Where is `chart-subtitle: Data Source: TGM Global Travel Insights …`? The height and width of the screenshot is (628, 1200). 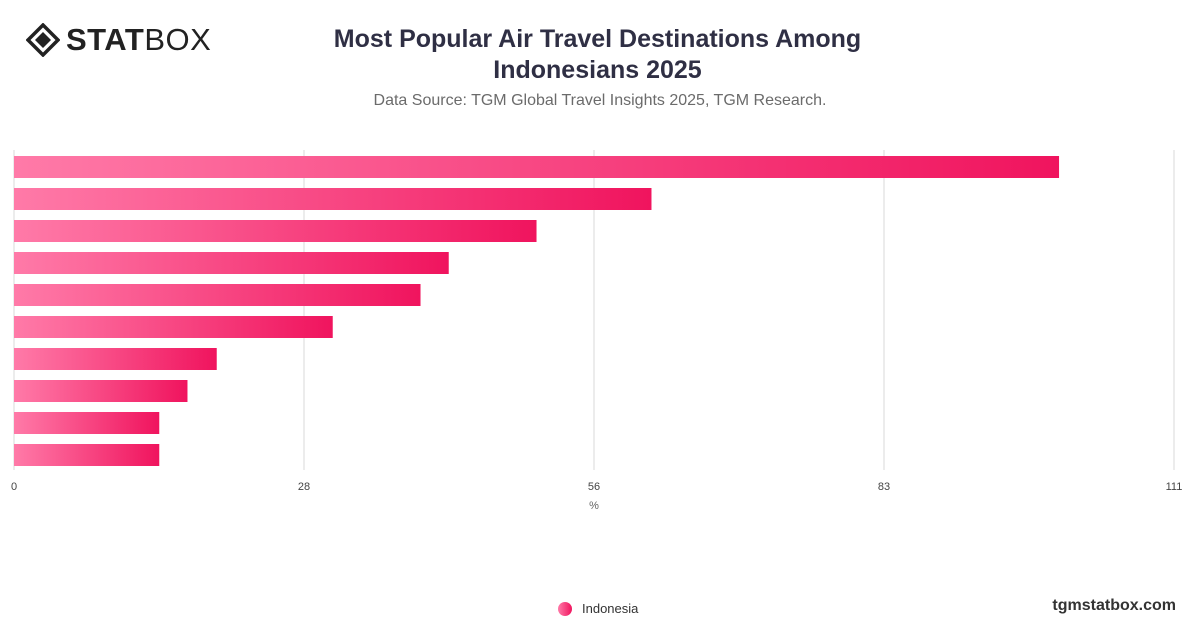
chart-subtitle: Data Source: TGM Global Travel Insights … is located at coordinates (600, 100).